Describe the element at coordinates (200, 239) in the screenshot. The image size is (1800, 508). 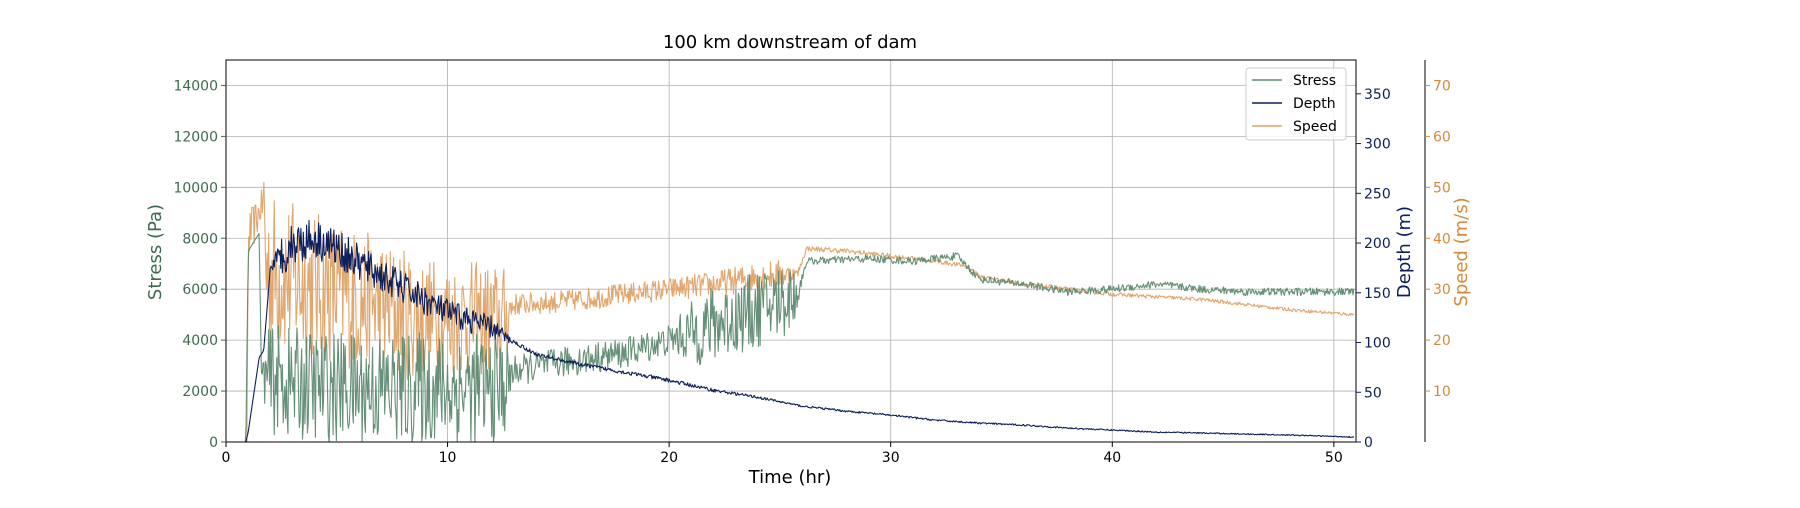
I see `stress-tick-label: 8000` at that location.